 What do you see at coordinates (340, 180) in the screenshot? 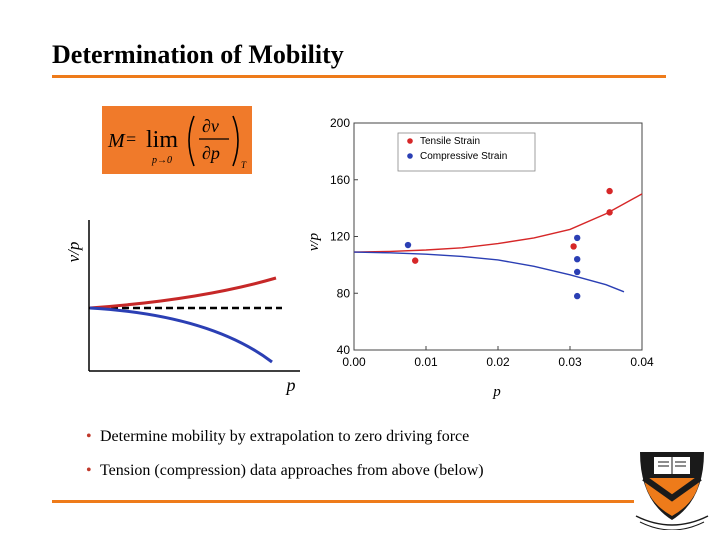
I see `y-tick-label: 160` at bounding box center [340, 180].